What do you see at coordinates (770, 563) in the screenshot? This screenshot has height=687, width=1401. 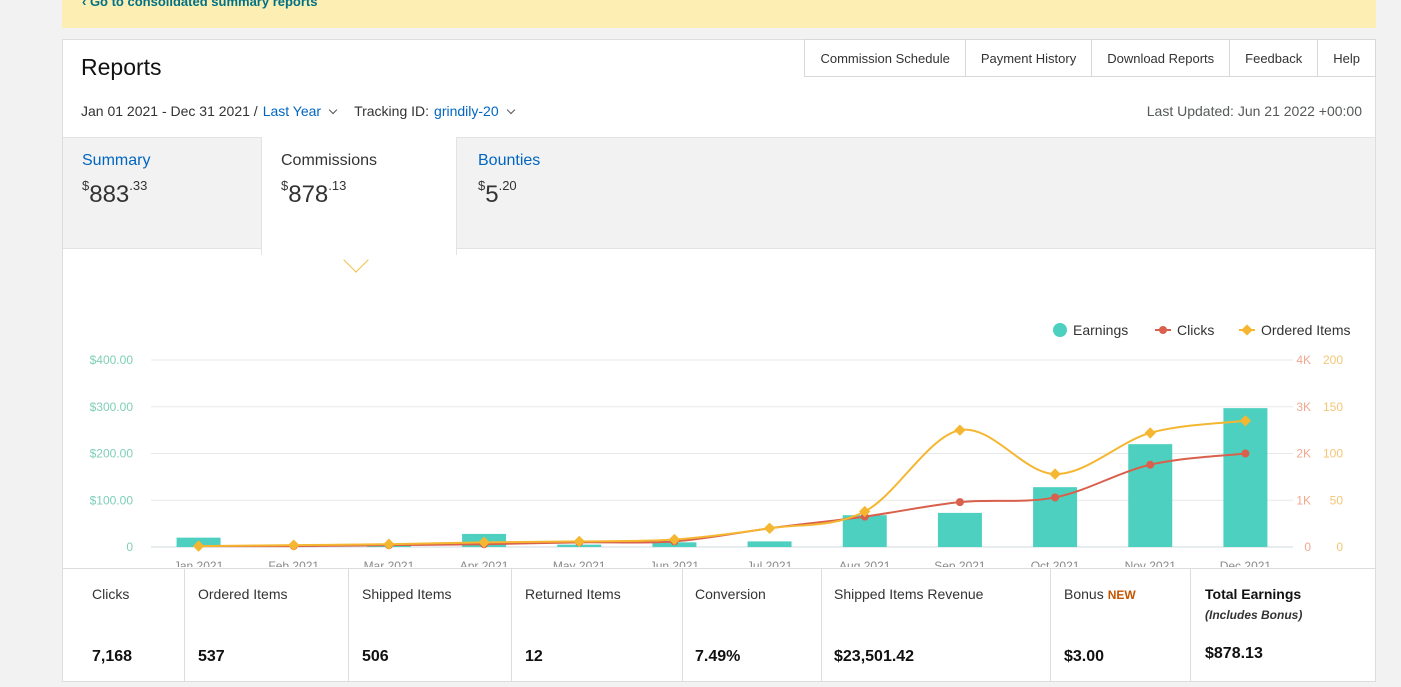 I see `x-tick-label: Jul 2021` at bounding box center [770, 563].